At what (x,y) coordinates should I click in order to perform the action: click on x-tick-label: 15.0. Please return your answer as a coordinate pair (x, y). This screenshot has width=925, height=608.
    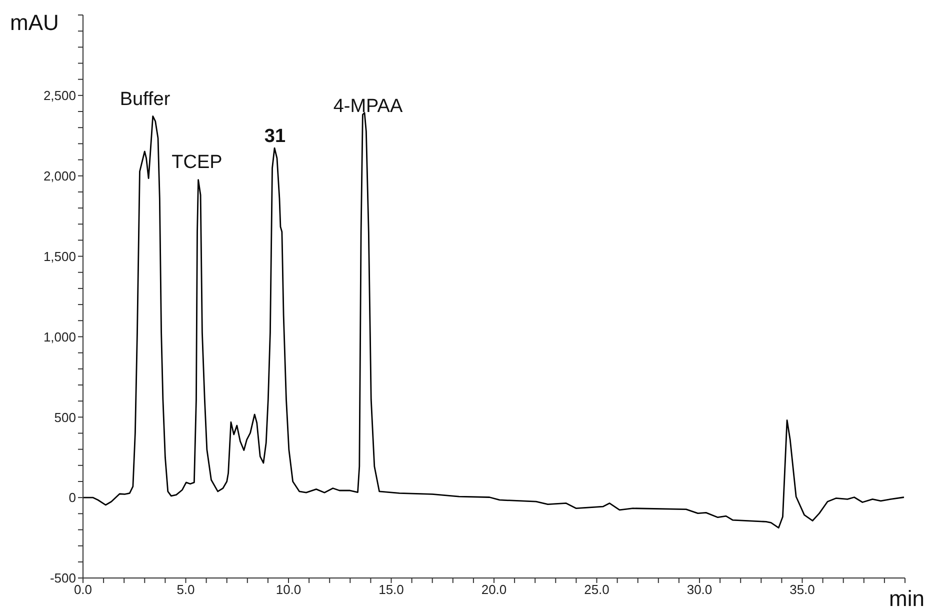
    Looking at the image, I should click on (391, 590).